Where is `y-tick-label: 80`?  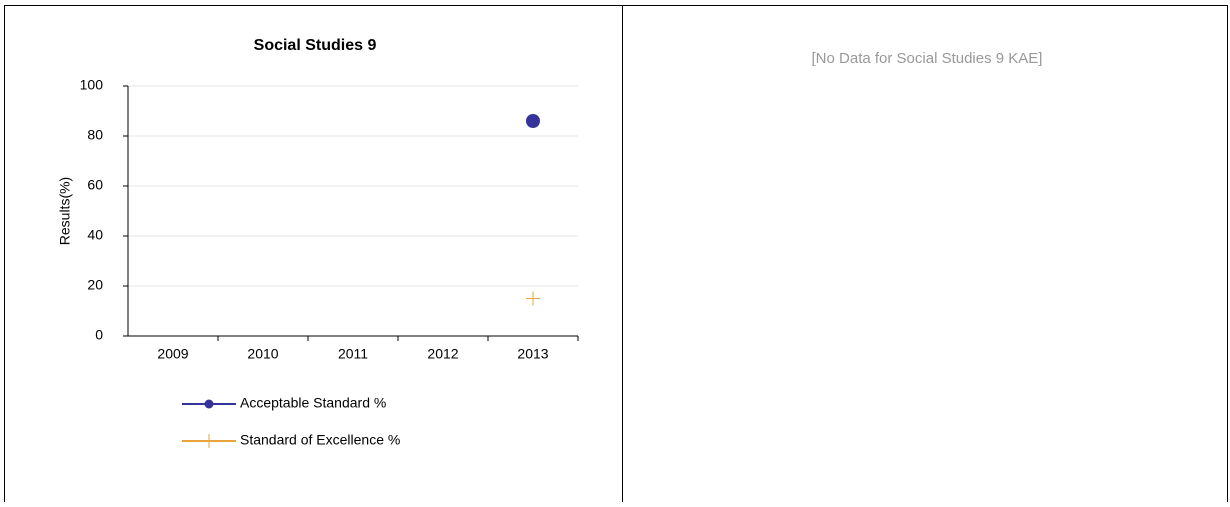
y-tick-label: 80 is located at coordinates (95, 135).